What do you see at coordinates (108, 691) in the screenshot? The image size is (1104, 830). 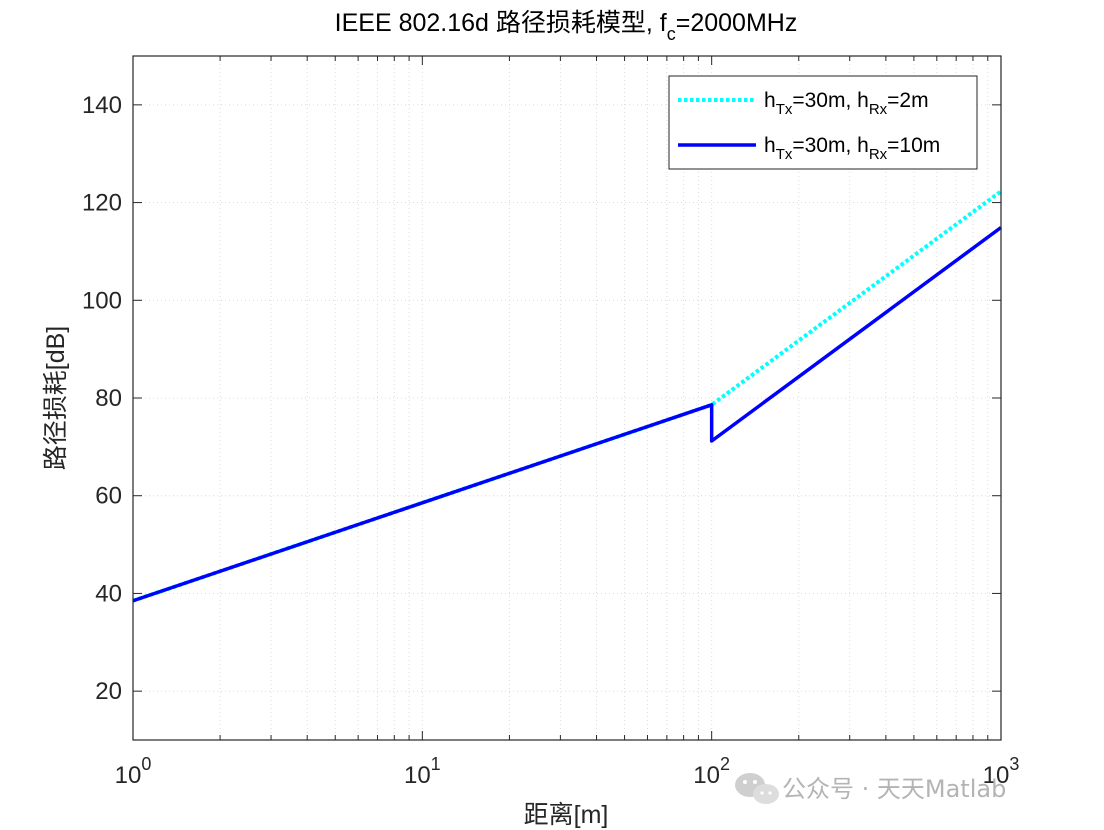 I see `y-tick-label: 20` at bounding box center [108, 691].